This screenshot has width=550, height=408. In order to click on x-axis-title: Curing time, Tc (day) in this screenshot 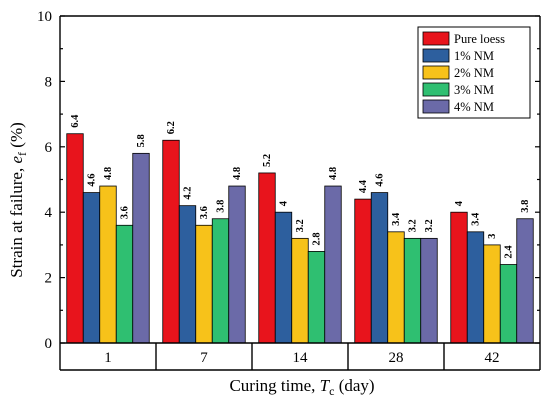, I will do `click(301, 387)`.